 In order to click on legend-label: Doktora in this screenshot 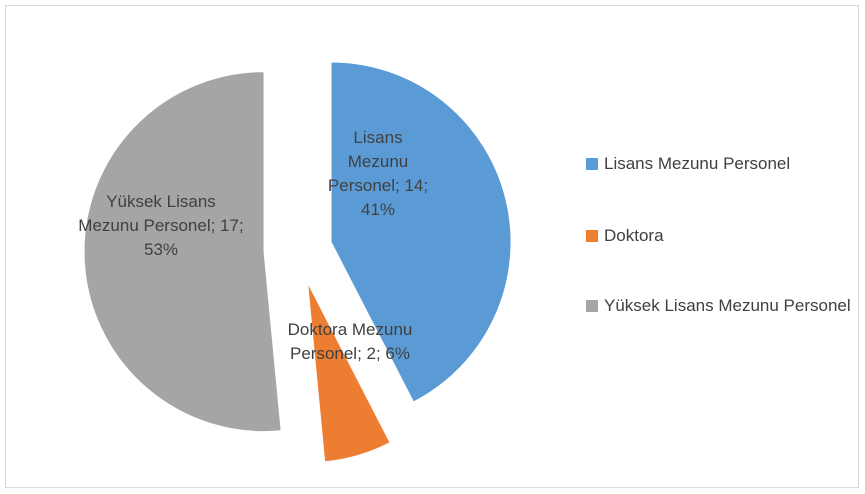, I will do `click(634, 235)`.